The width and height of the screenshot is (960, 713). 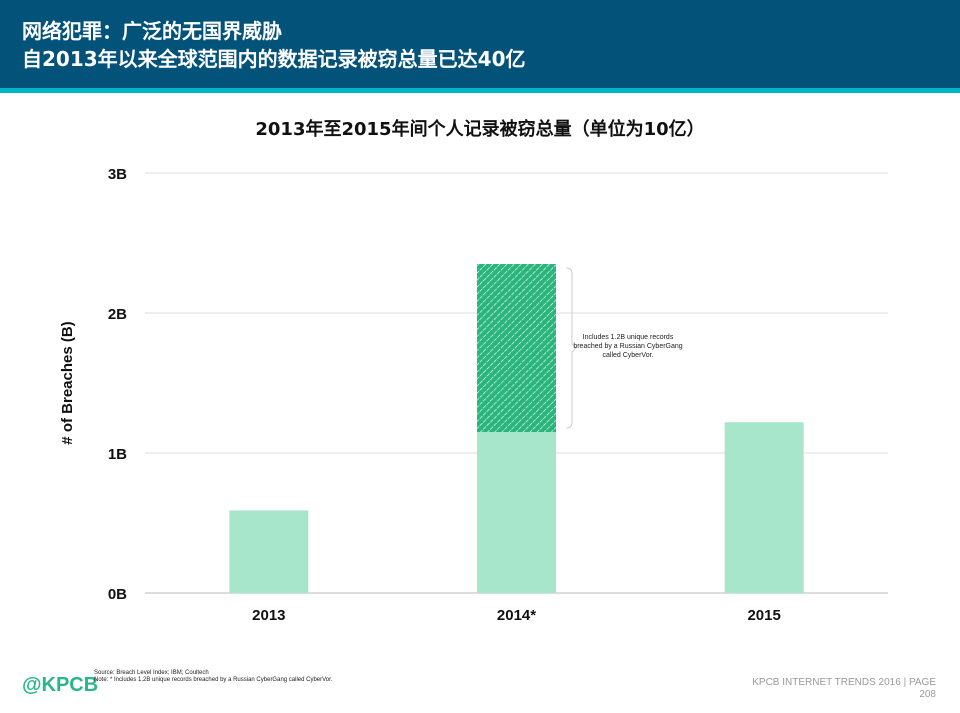 I want to click on x-tick-label: 2013, so click(x=268, y=615).